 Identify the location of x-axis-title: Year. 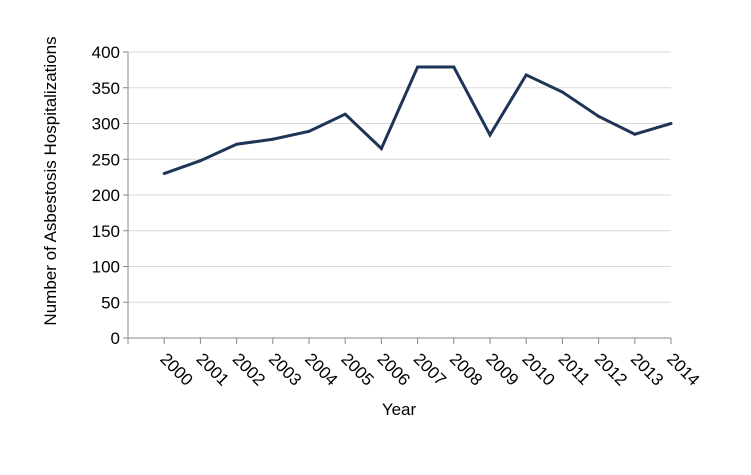
(399, 409).